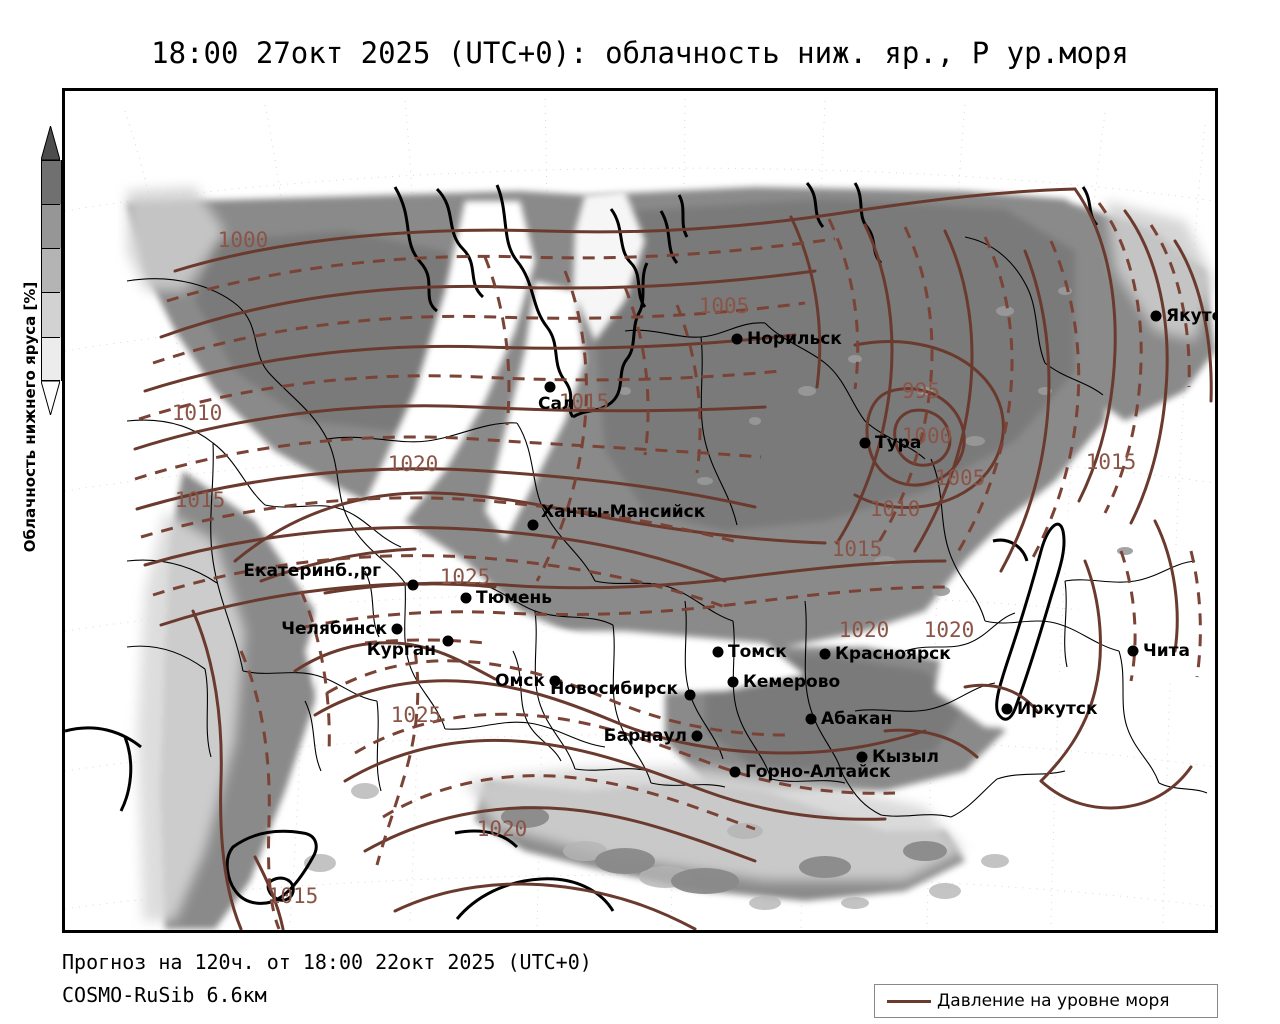 The image size is (1280, 1024). What do you see at coordinates (623, 512) in the screenshot?
I see `city-label: Ханты-Мансийск` at bounding box center [623, 512].